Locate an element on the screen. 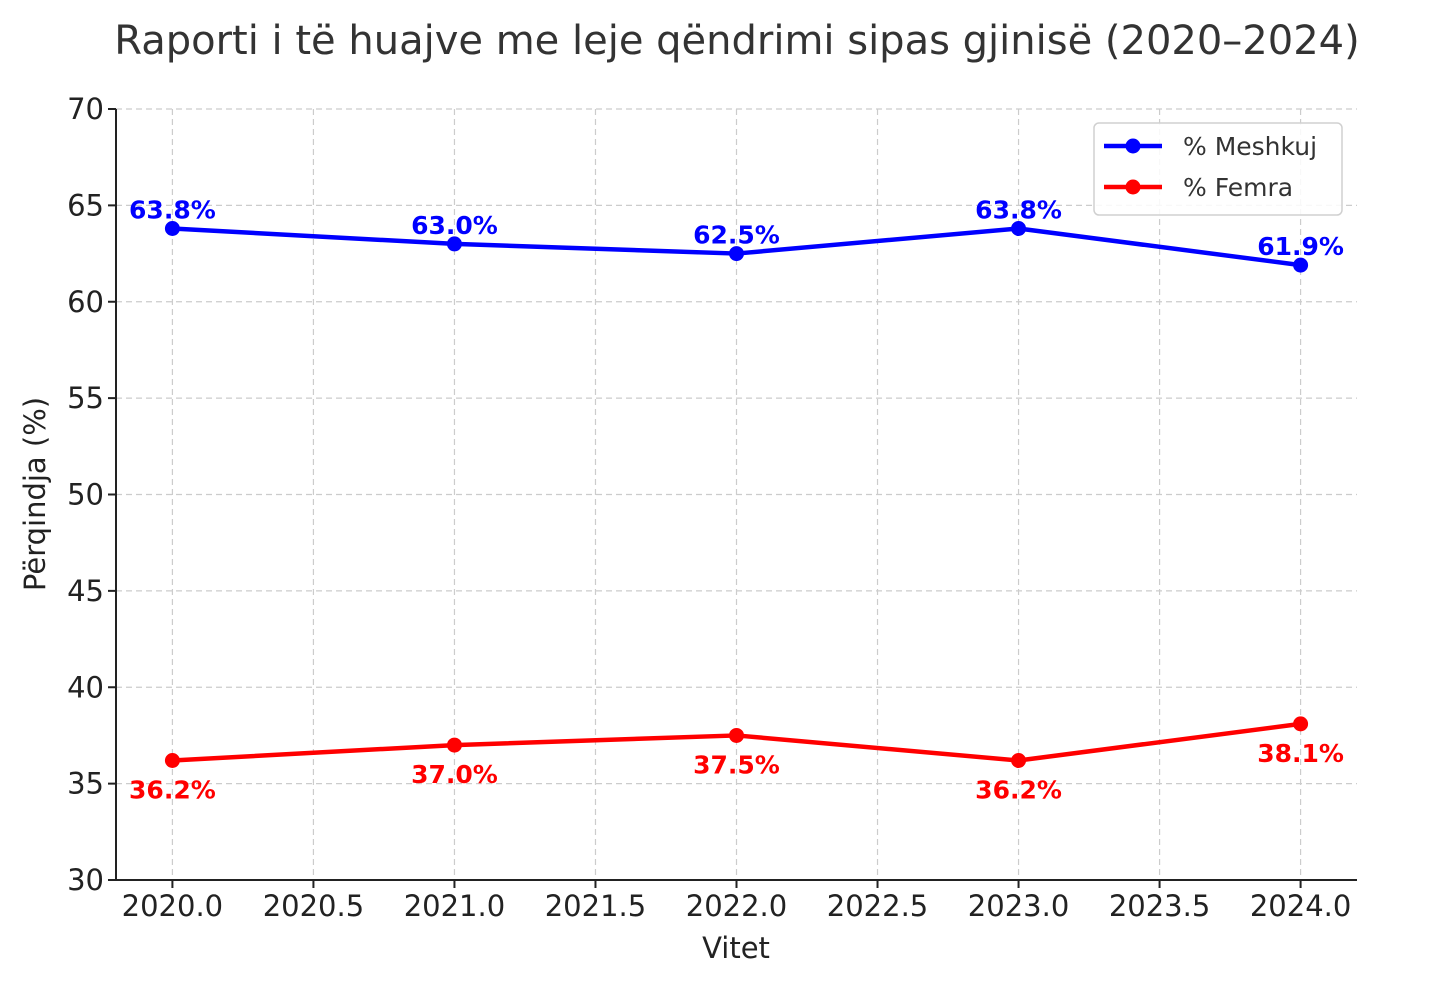 This screenshot has width=1448, height=986. y-tick-label: 70 is located at coordinates (85, 109).